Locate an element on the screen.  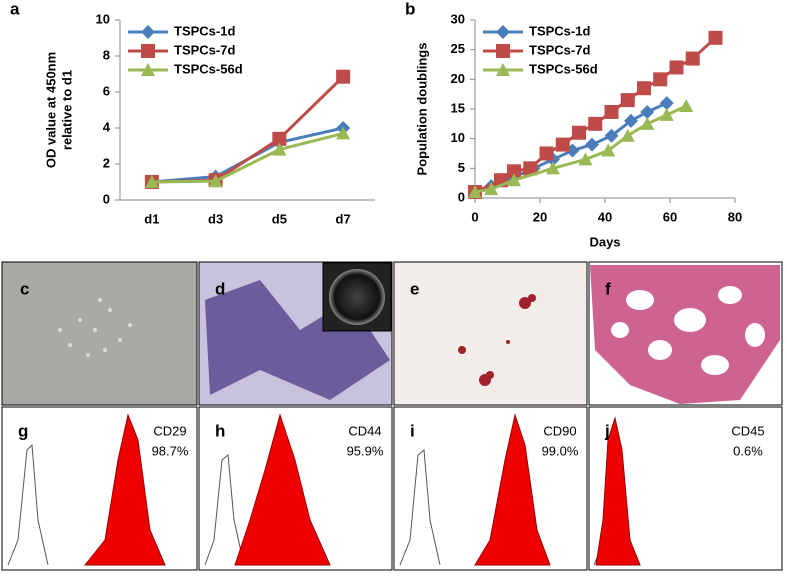
marker-percent: 95.9% is located at coordinates (365, 450).